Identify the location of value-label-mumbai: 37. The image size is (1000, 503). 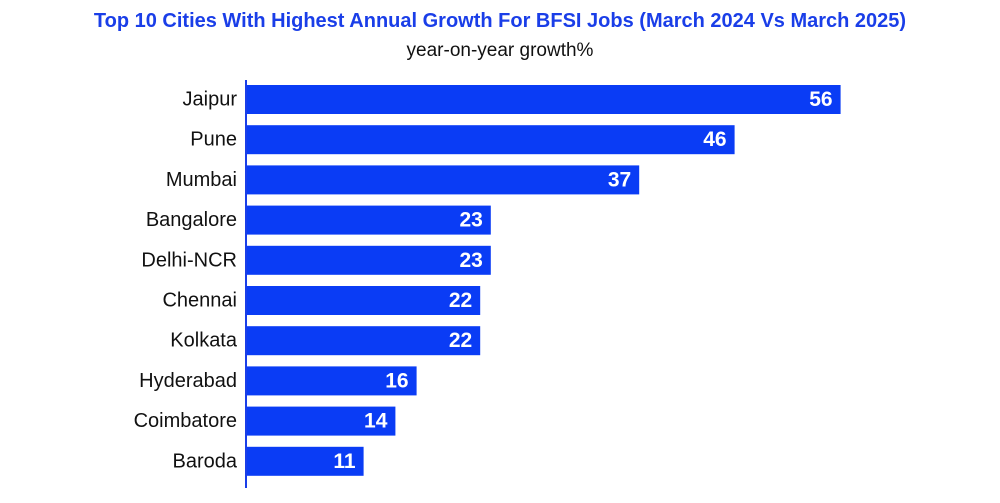
(619, 179).